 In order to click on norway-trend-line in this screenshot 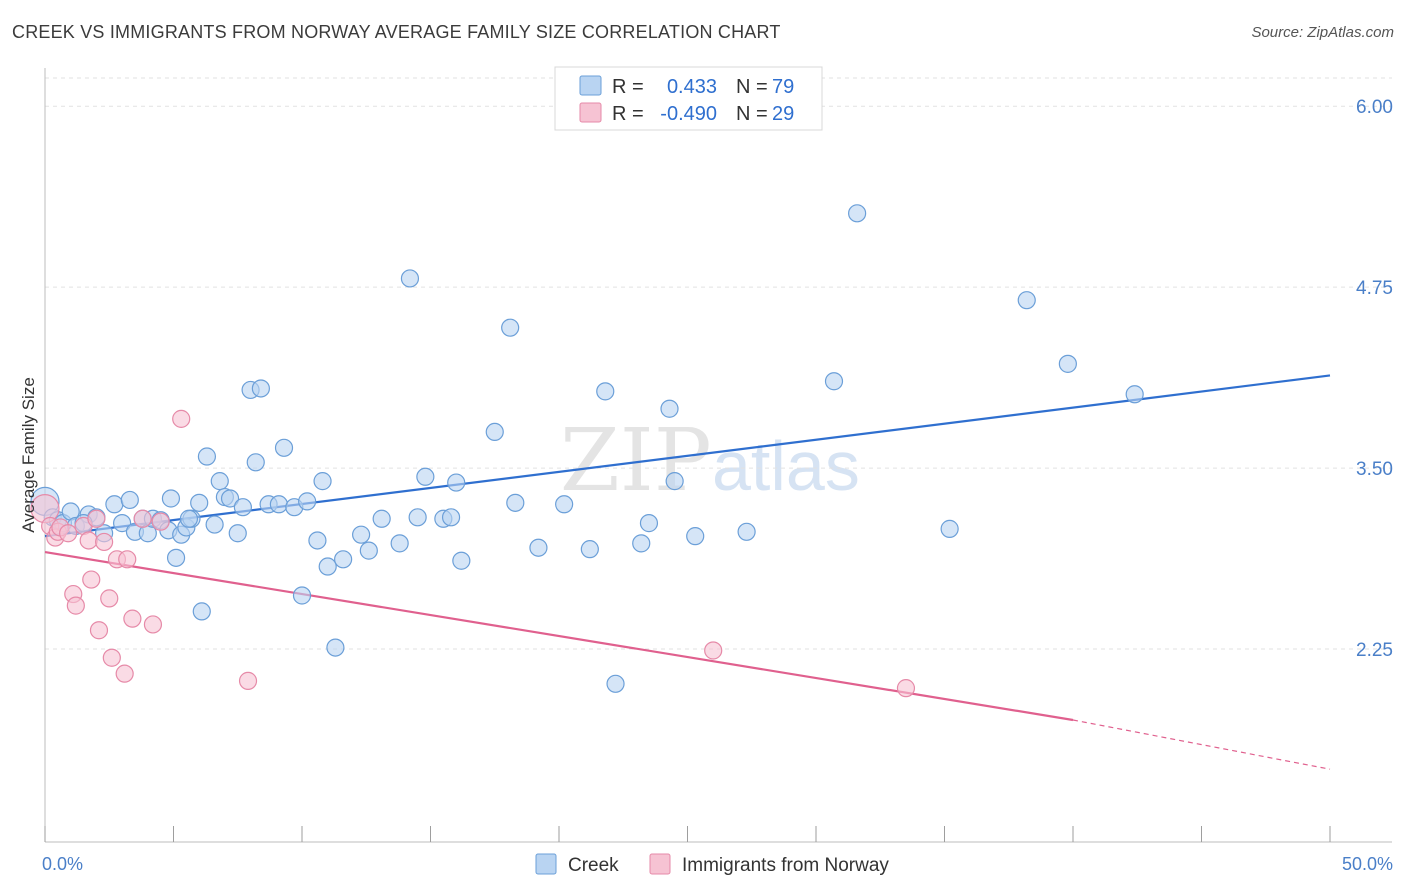, I will do `click(559, 636)`.